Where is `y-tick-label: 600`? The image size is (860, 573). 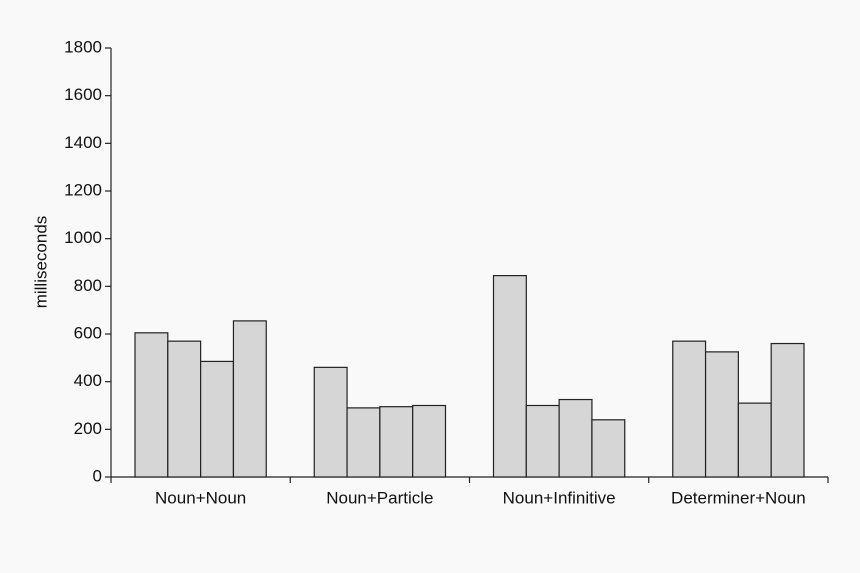
y-tick-label: 600 is located at coordinates (88, 332).